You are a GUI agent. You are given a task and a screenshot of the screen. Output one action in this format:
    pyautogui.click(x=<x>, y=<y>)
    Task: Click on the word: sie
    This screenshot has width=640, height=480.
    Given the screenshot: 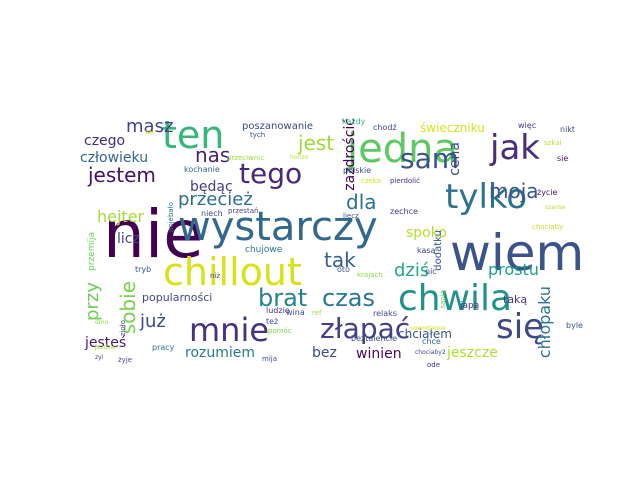 What is the action you would take?
    pyautogui.click(x=563, y=158)
    